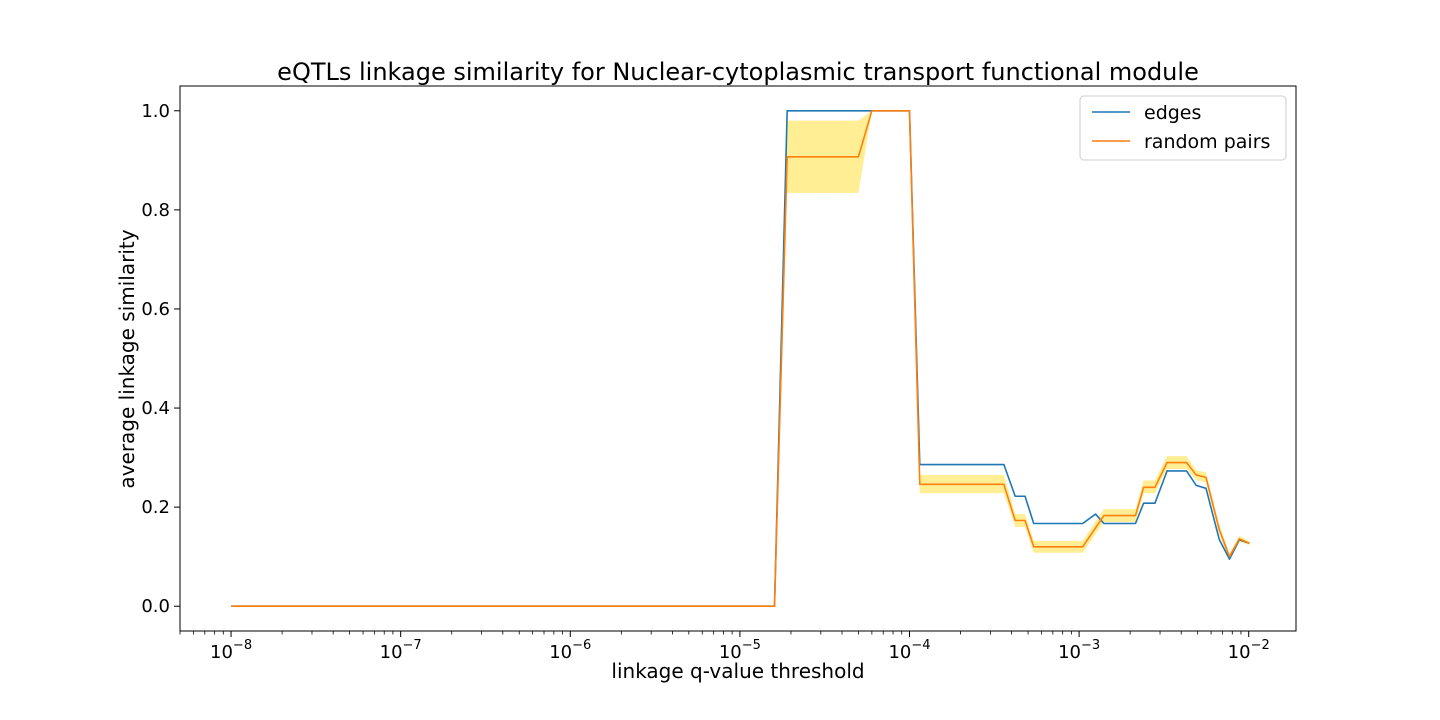 This screenshot has width=1440, height=720. What do you see at coordinates (127, 358) in the screenshot?
I see `y-axis-label: average linkage similarity` at bounding box center [127, 358].